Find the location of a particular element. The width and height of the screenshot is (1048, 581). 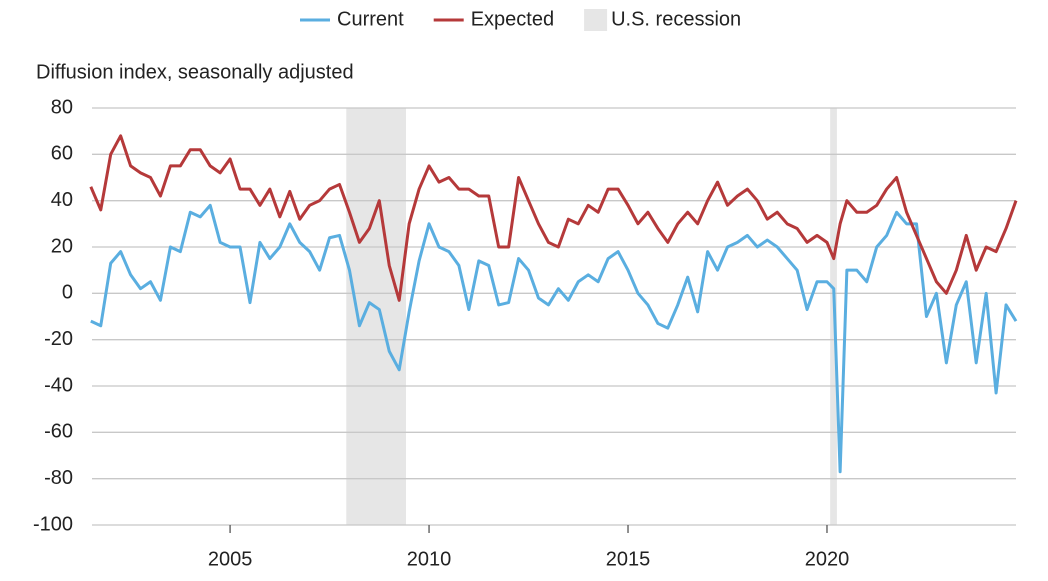

y-axis-label: Diffusion index, seasonally adjusted is located at coordinates (195, 72).